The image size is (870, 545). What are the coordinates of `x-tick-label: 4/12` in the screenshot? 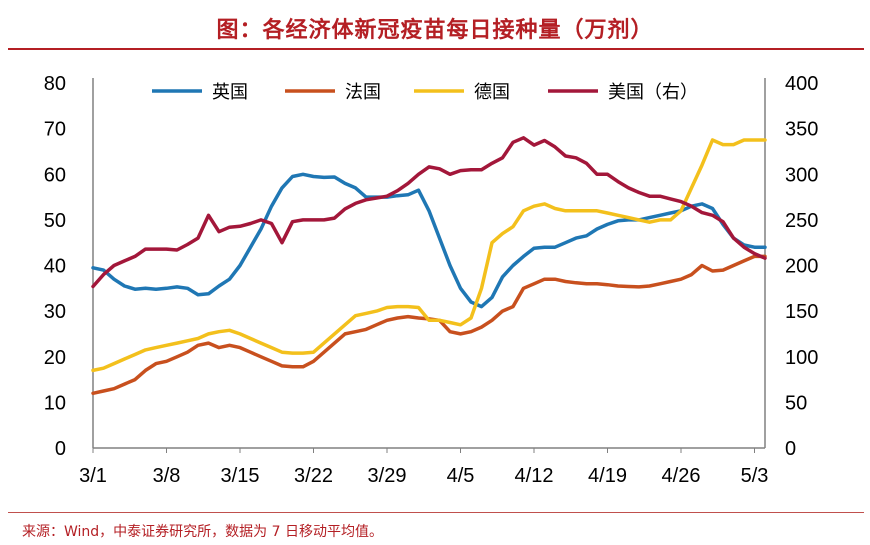 It's located at (534, 476).